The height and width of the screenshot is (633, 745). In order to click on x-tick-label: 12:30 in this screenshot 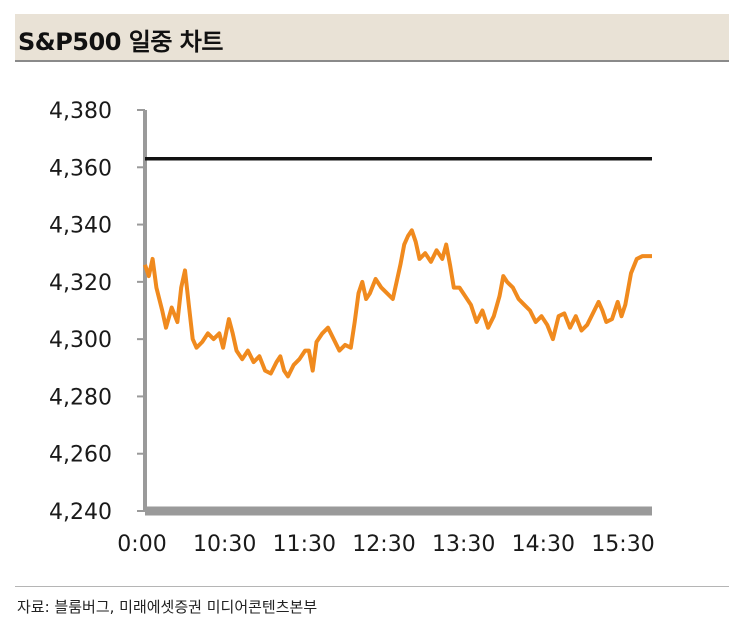, I will do `click(383, 544)`.